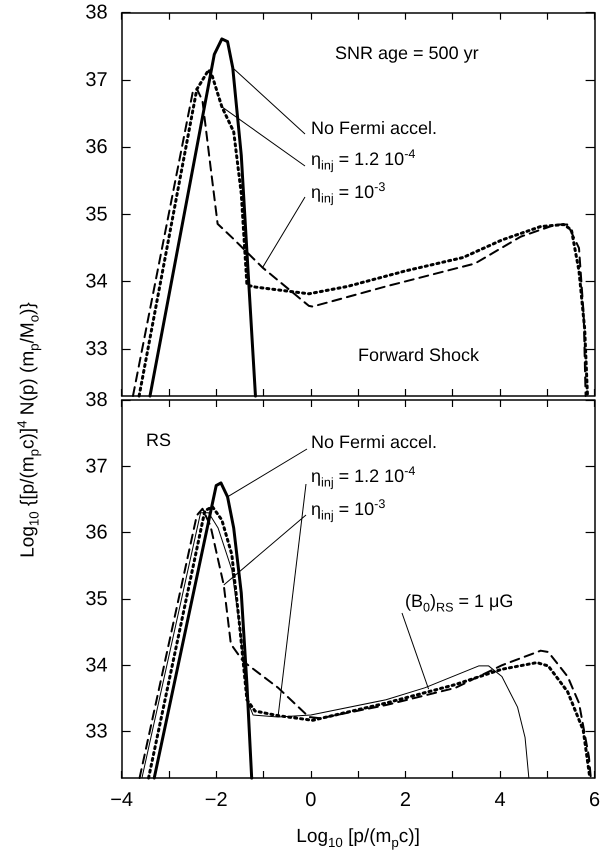  Describe the element at coordinates (159, 440) in the screenshot. I see `annotation: RS` at that location.